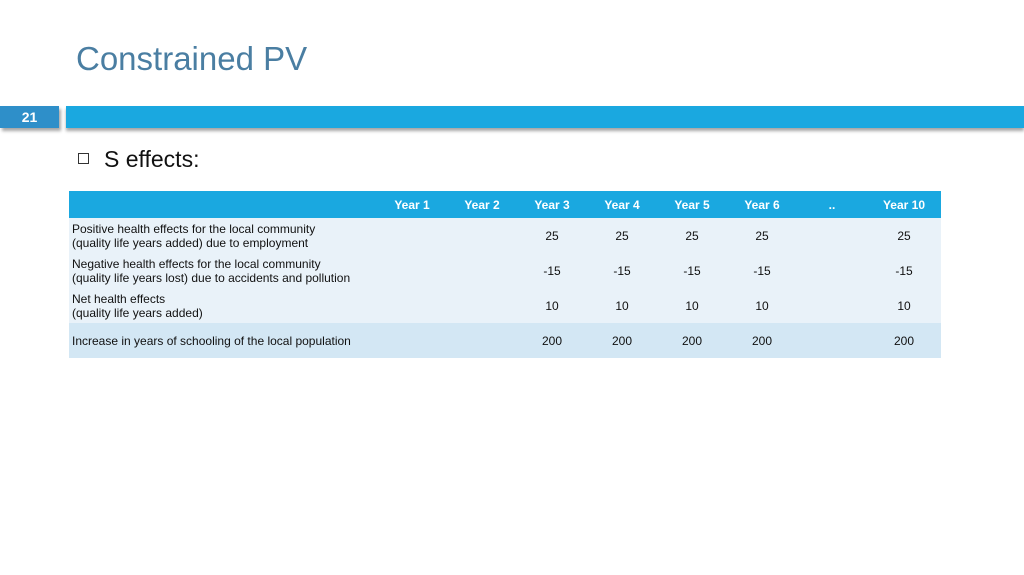 The width and height of the screenshot is (1024, 575). What do you see at coordinates (622, 204) in the screenshot?
I see `header-year-4: Year 4` at bounding box center [622, 204].